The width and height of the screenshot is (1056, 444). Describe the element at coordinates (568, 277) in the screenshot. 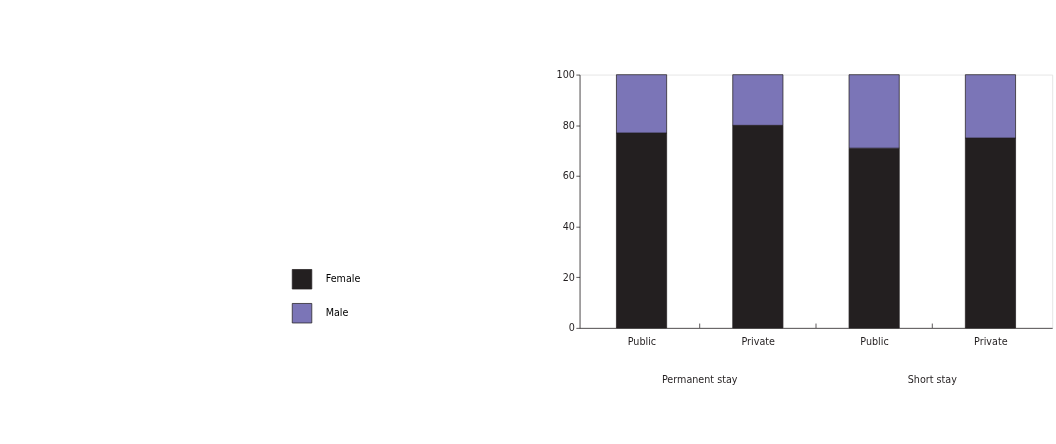

I see `y-tick-label: 20` at that location.